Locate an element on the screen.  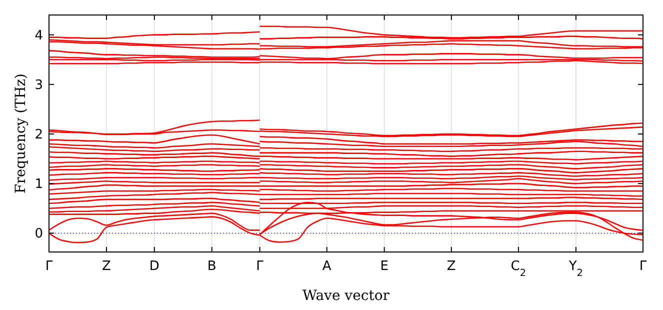
y-tick-label: 2 is located at coordinates (38, 135).